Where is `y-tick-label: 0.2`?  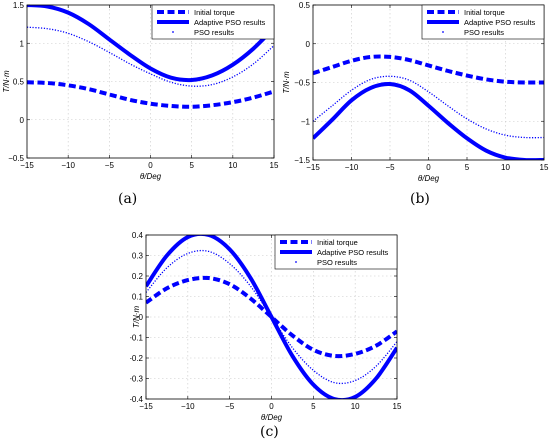 y-tick-label: 0.2 is located at coordinates (138, 276).